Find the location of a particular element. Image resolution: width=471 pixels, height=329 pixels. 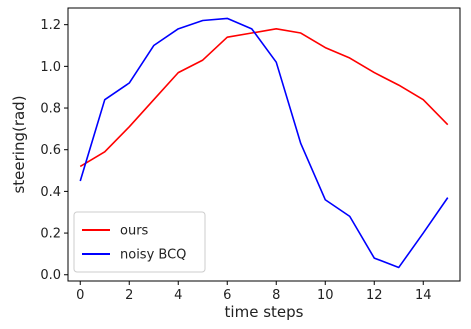

legend: ours noisy BCQ is located at coordinates (139, 242).